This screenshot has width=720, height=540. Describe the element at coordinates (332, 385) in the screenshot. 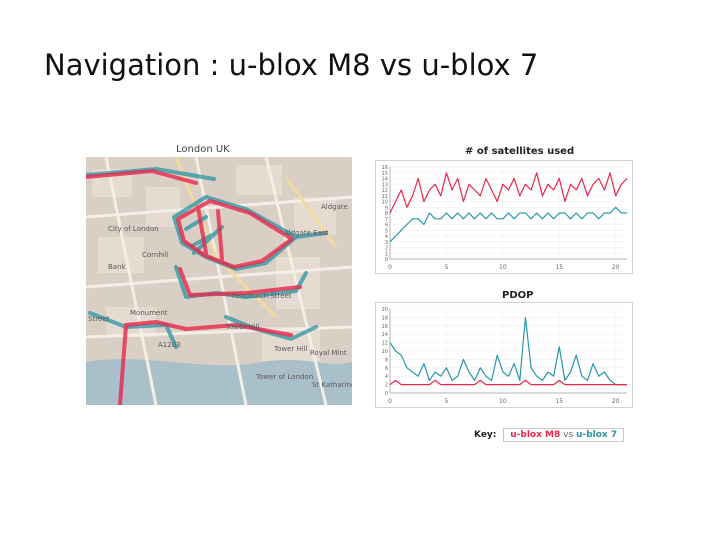

I see `map-label: St Katharine's Dock` at that location.